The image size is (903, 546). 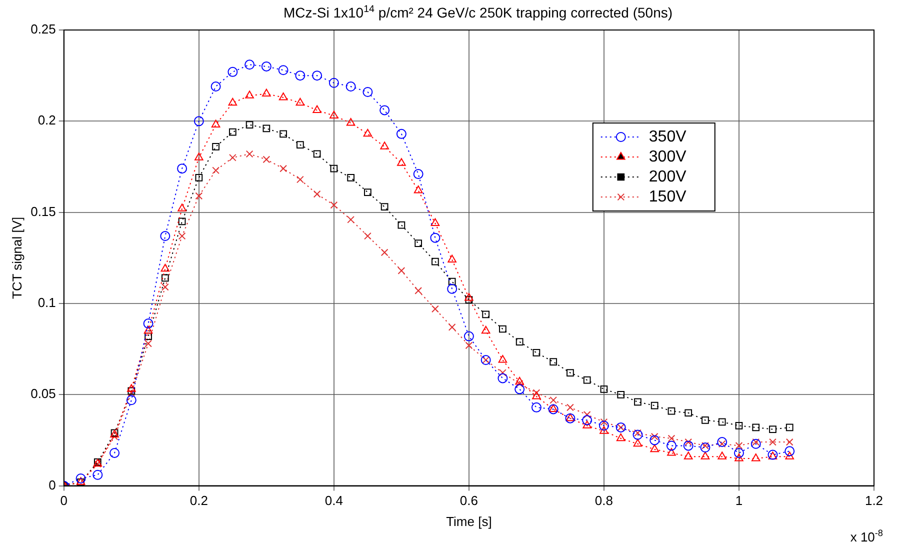 I want to click on chart-title: MCz-Si 1x10$^{14}$ p/cm² 24 GeV/c 250K trapping corrected (50ns), so click(x=478, y=12).